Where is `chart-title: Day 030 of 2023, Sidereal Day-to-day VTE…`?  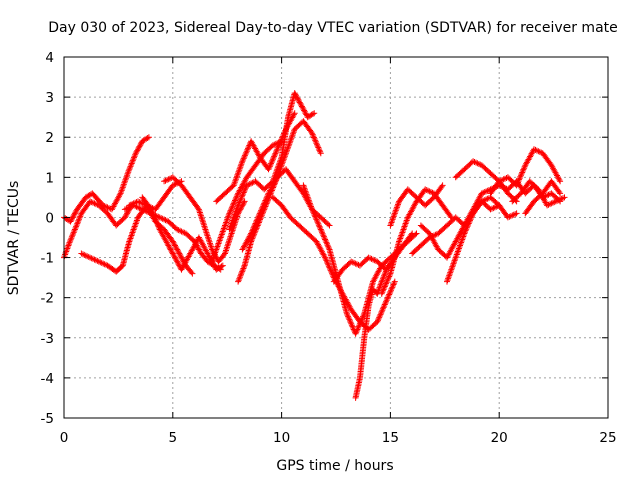
chart-title: Day 030 of 2023, Sidereal Day-to-day VTE… is located at coordinates (333, 28).